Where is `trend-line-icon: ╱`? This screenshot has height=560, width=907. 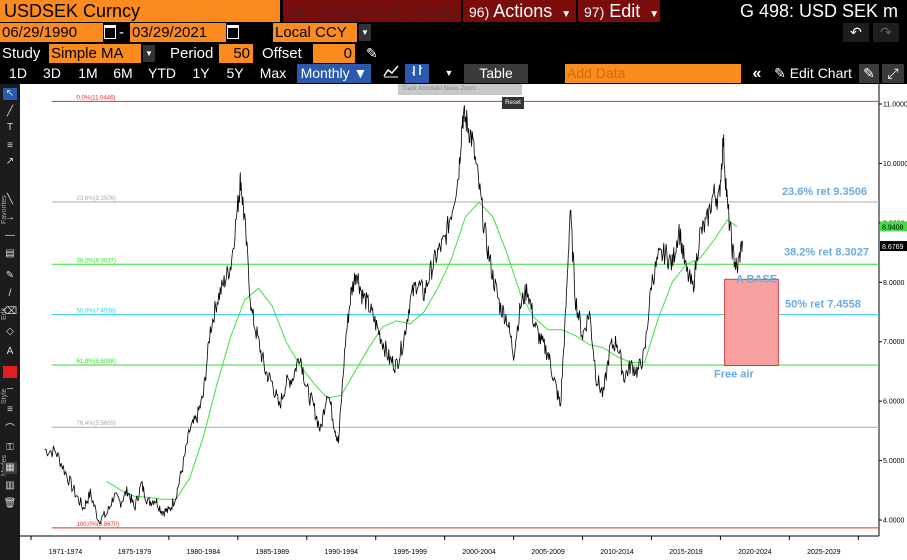
trend-line-icon: ╱ is located at coordinates (10, 111).